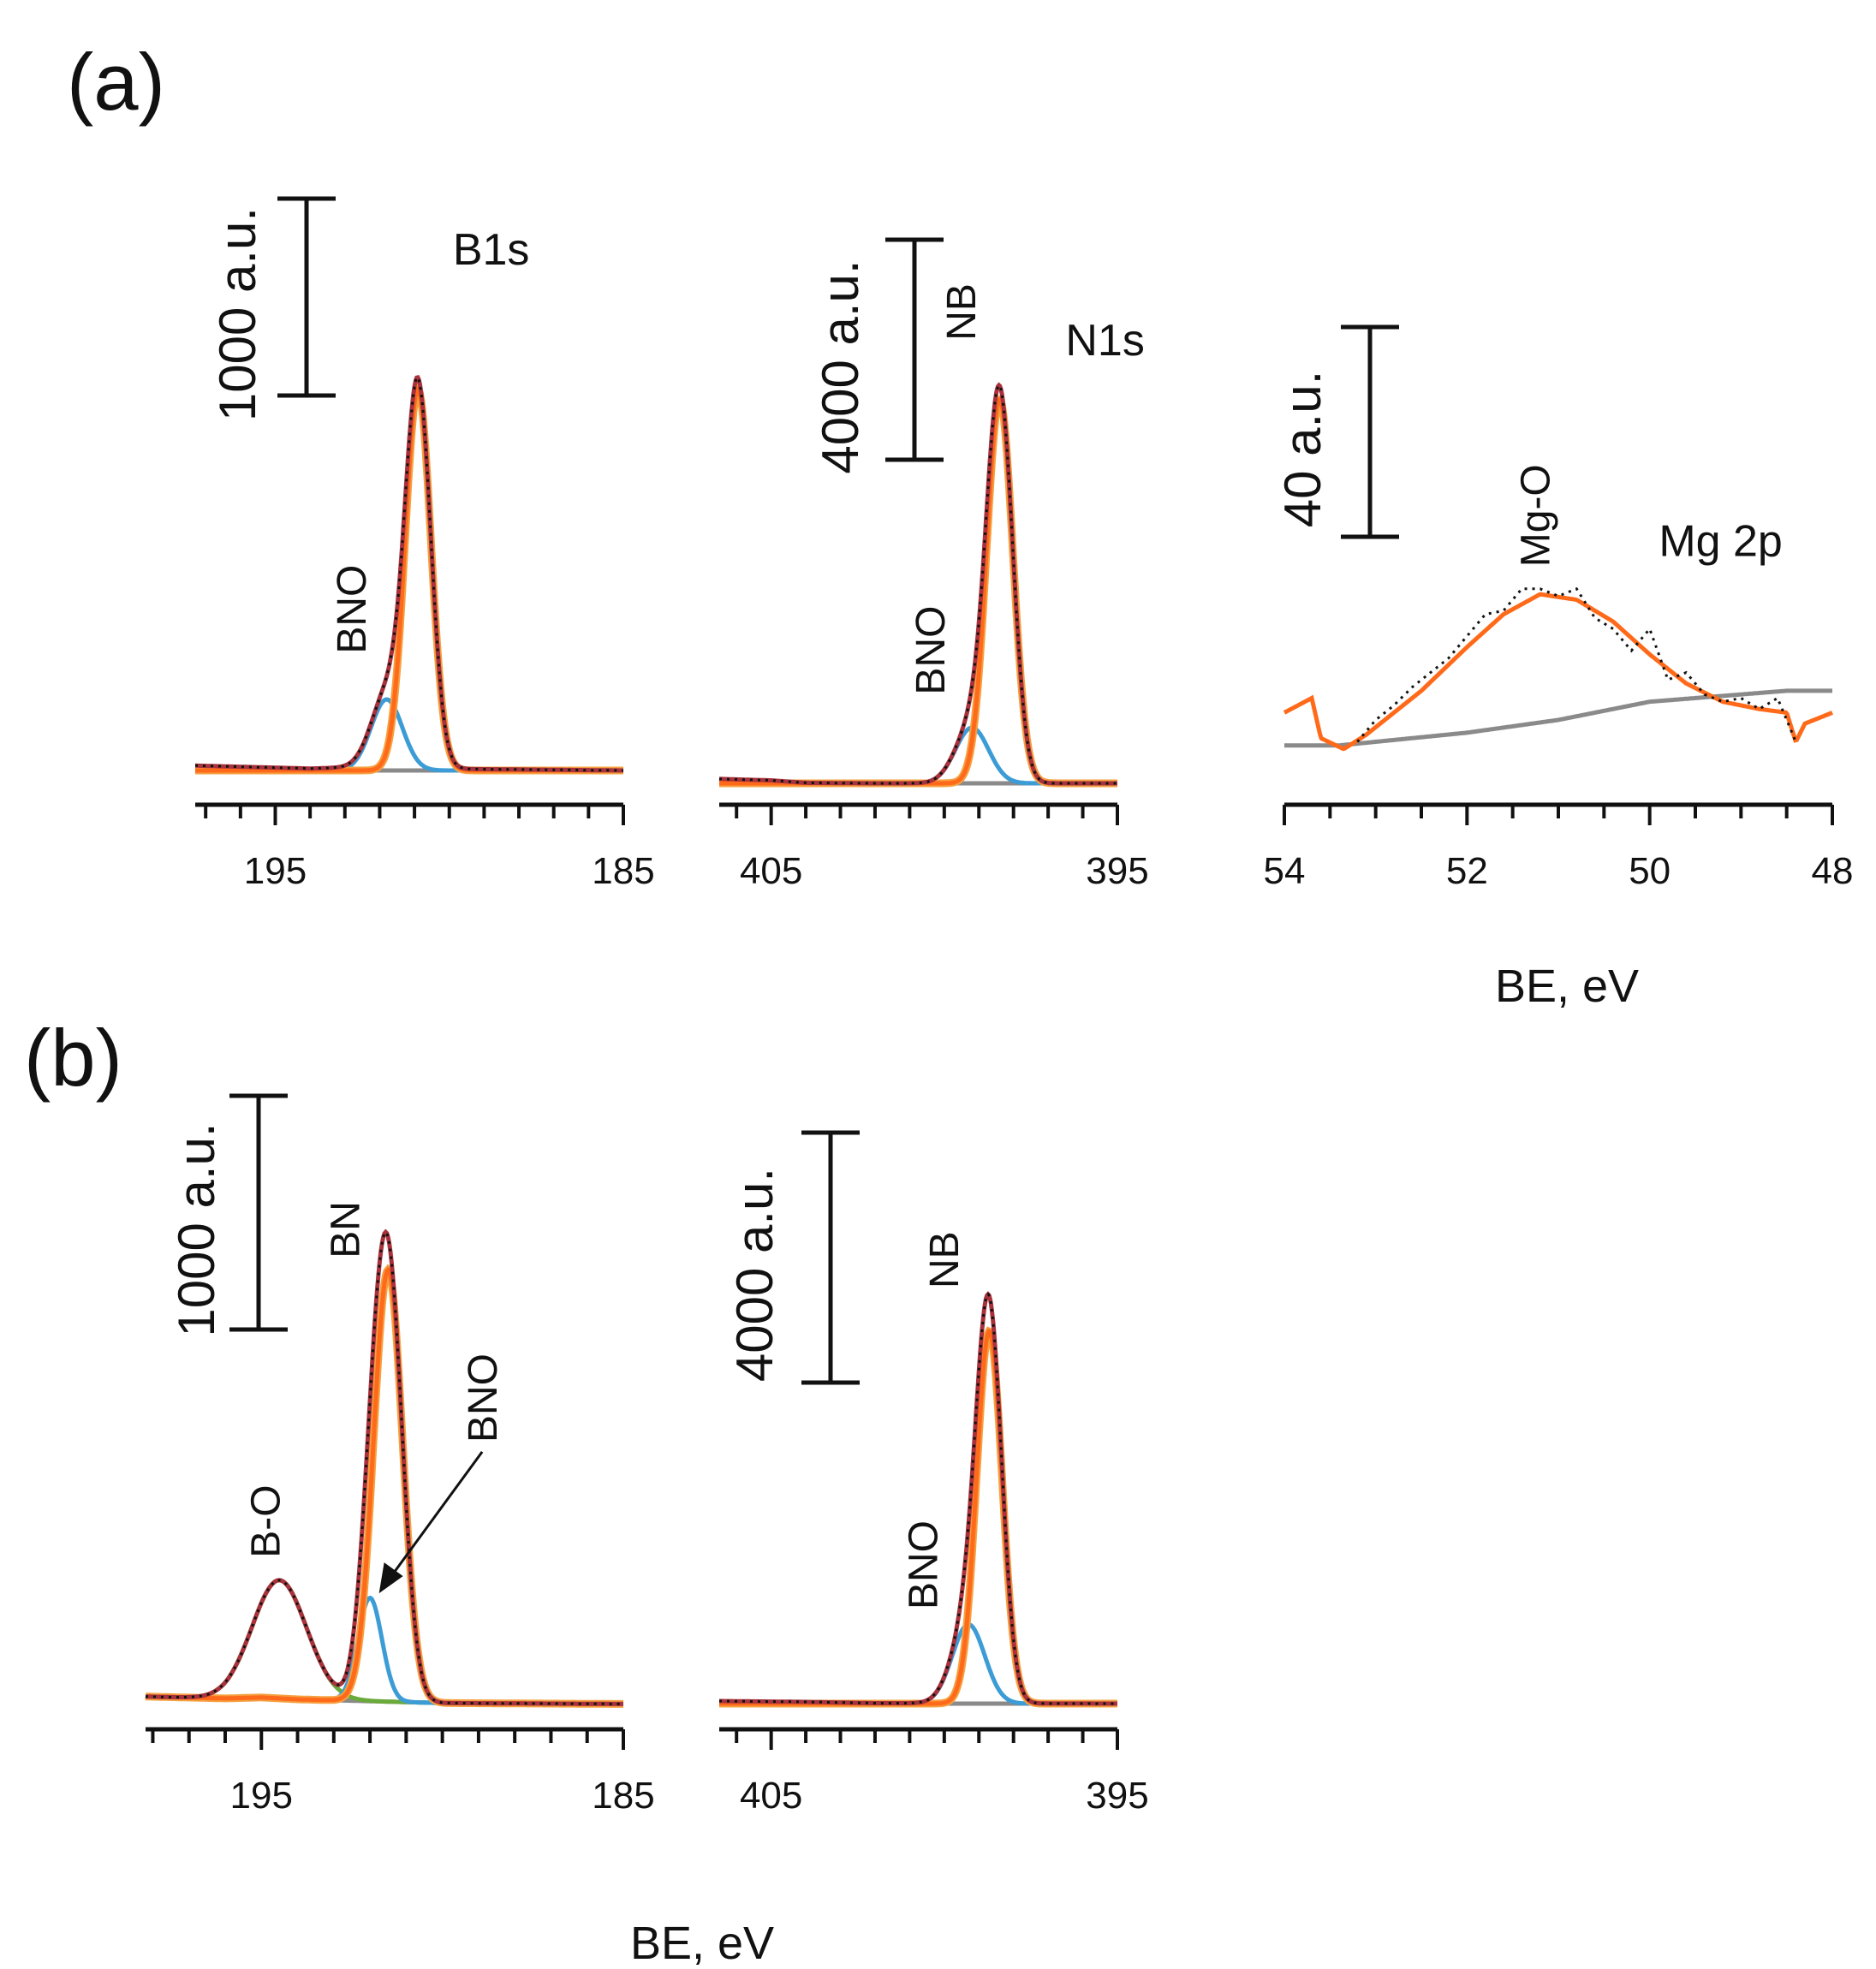 The image size is (1876, 1969). I want to click on chart-a-mg2p: 54 52 50 48 40 a.u. Mg-O Mg 2p, so click(1559, 608).